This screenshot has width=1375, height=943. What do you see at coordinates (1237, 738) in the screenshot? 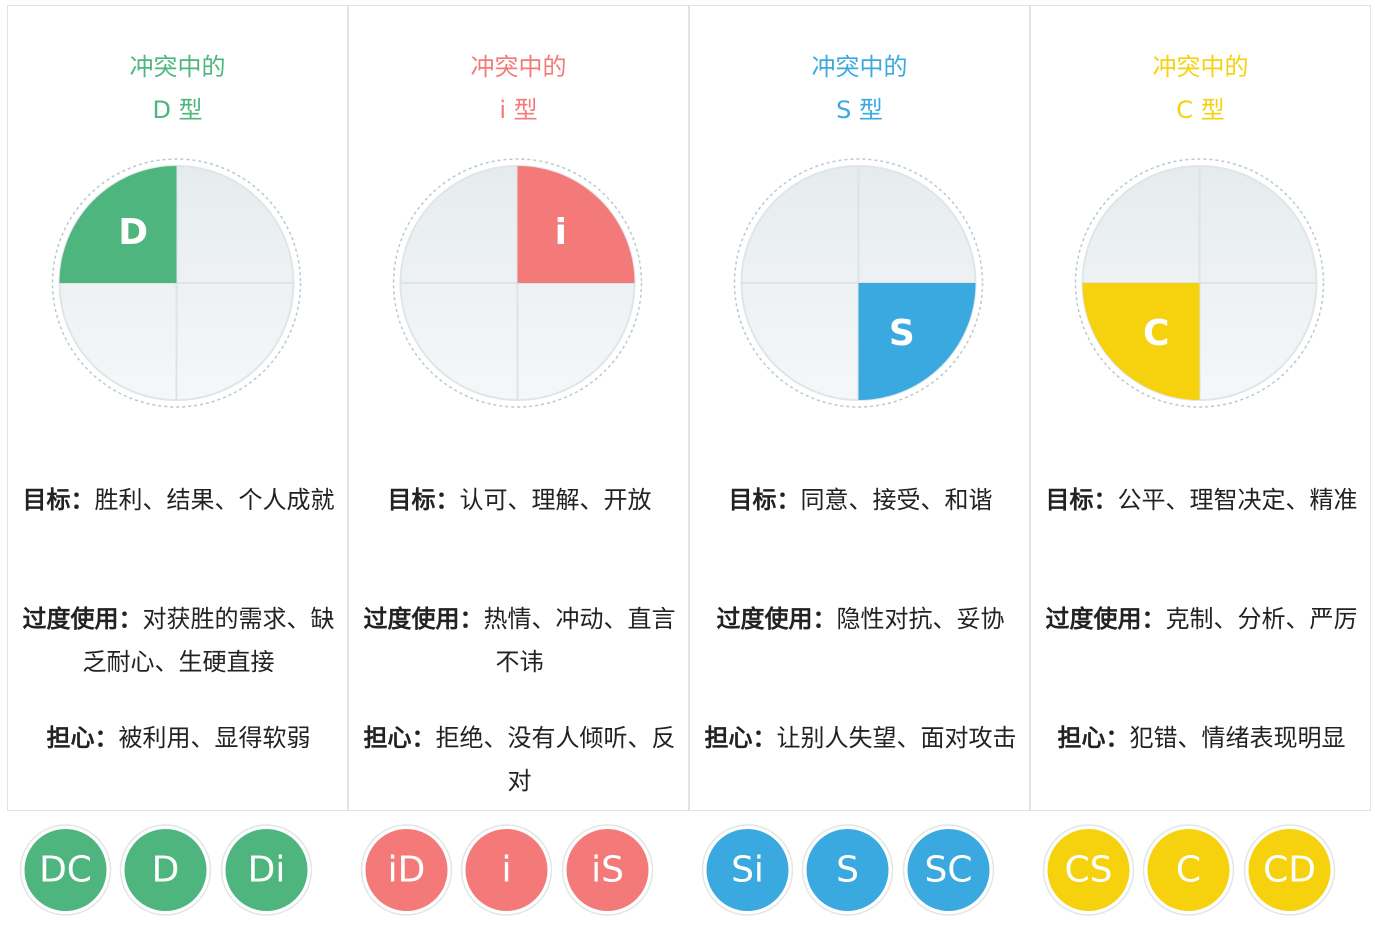
I see `section-text: 犯错、情绪表现明显` at bounding box center [1237, 738].